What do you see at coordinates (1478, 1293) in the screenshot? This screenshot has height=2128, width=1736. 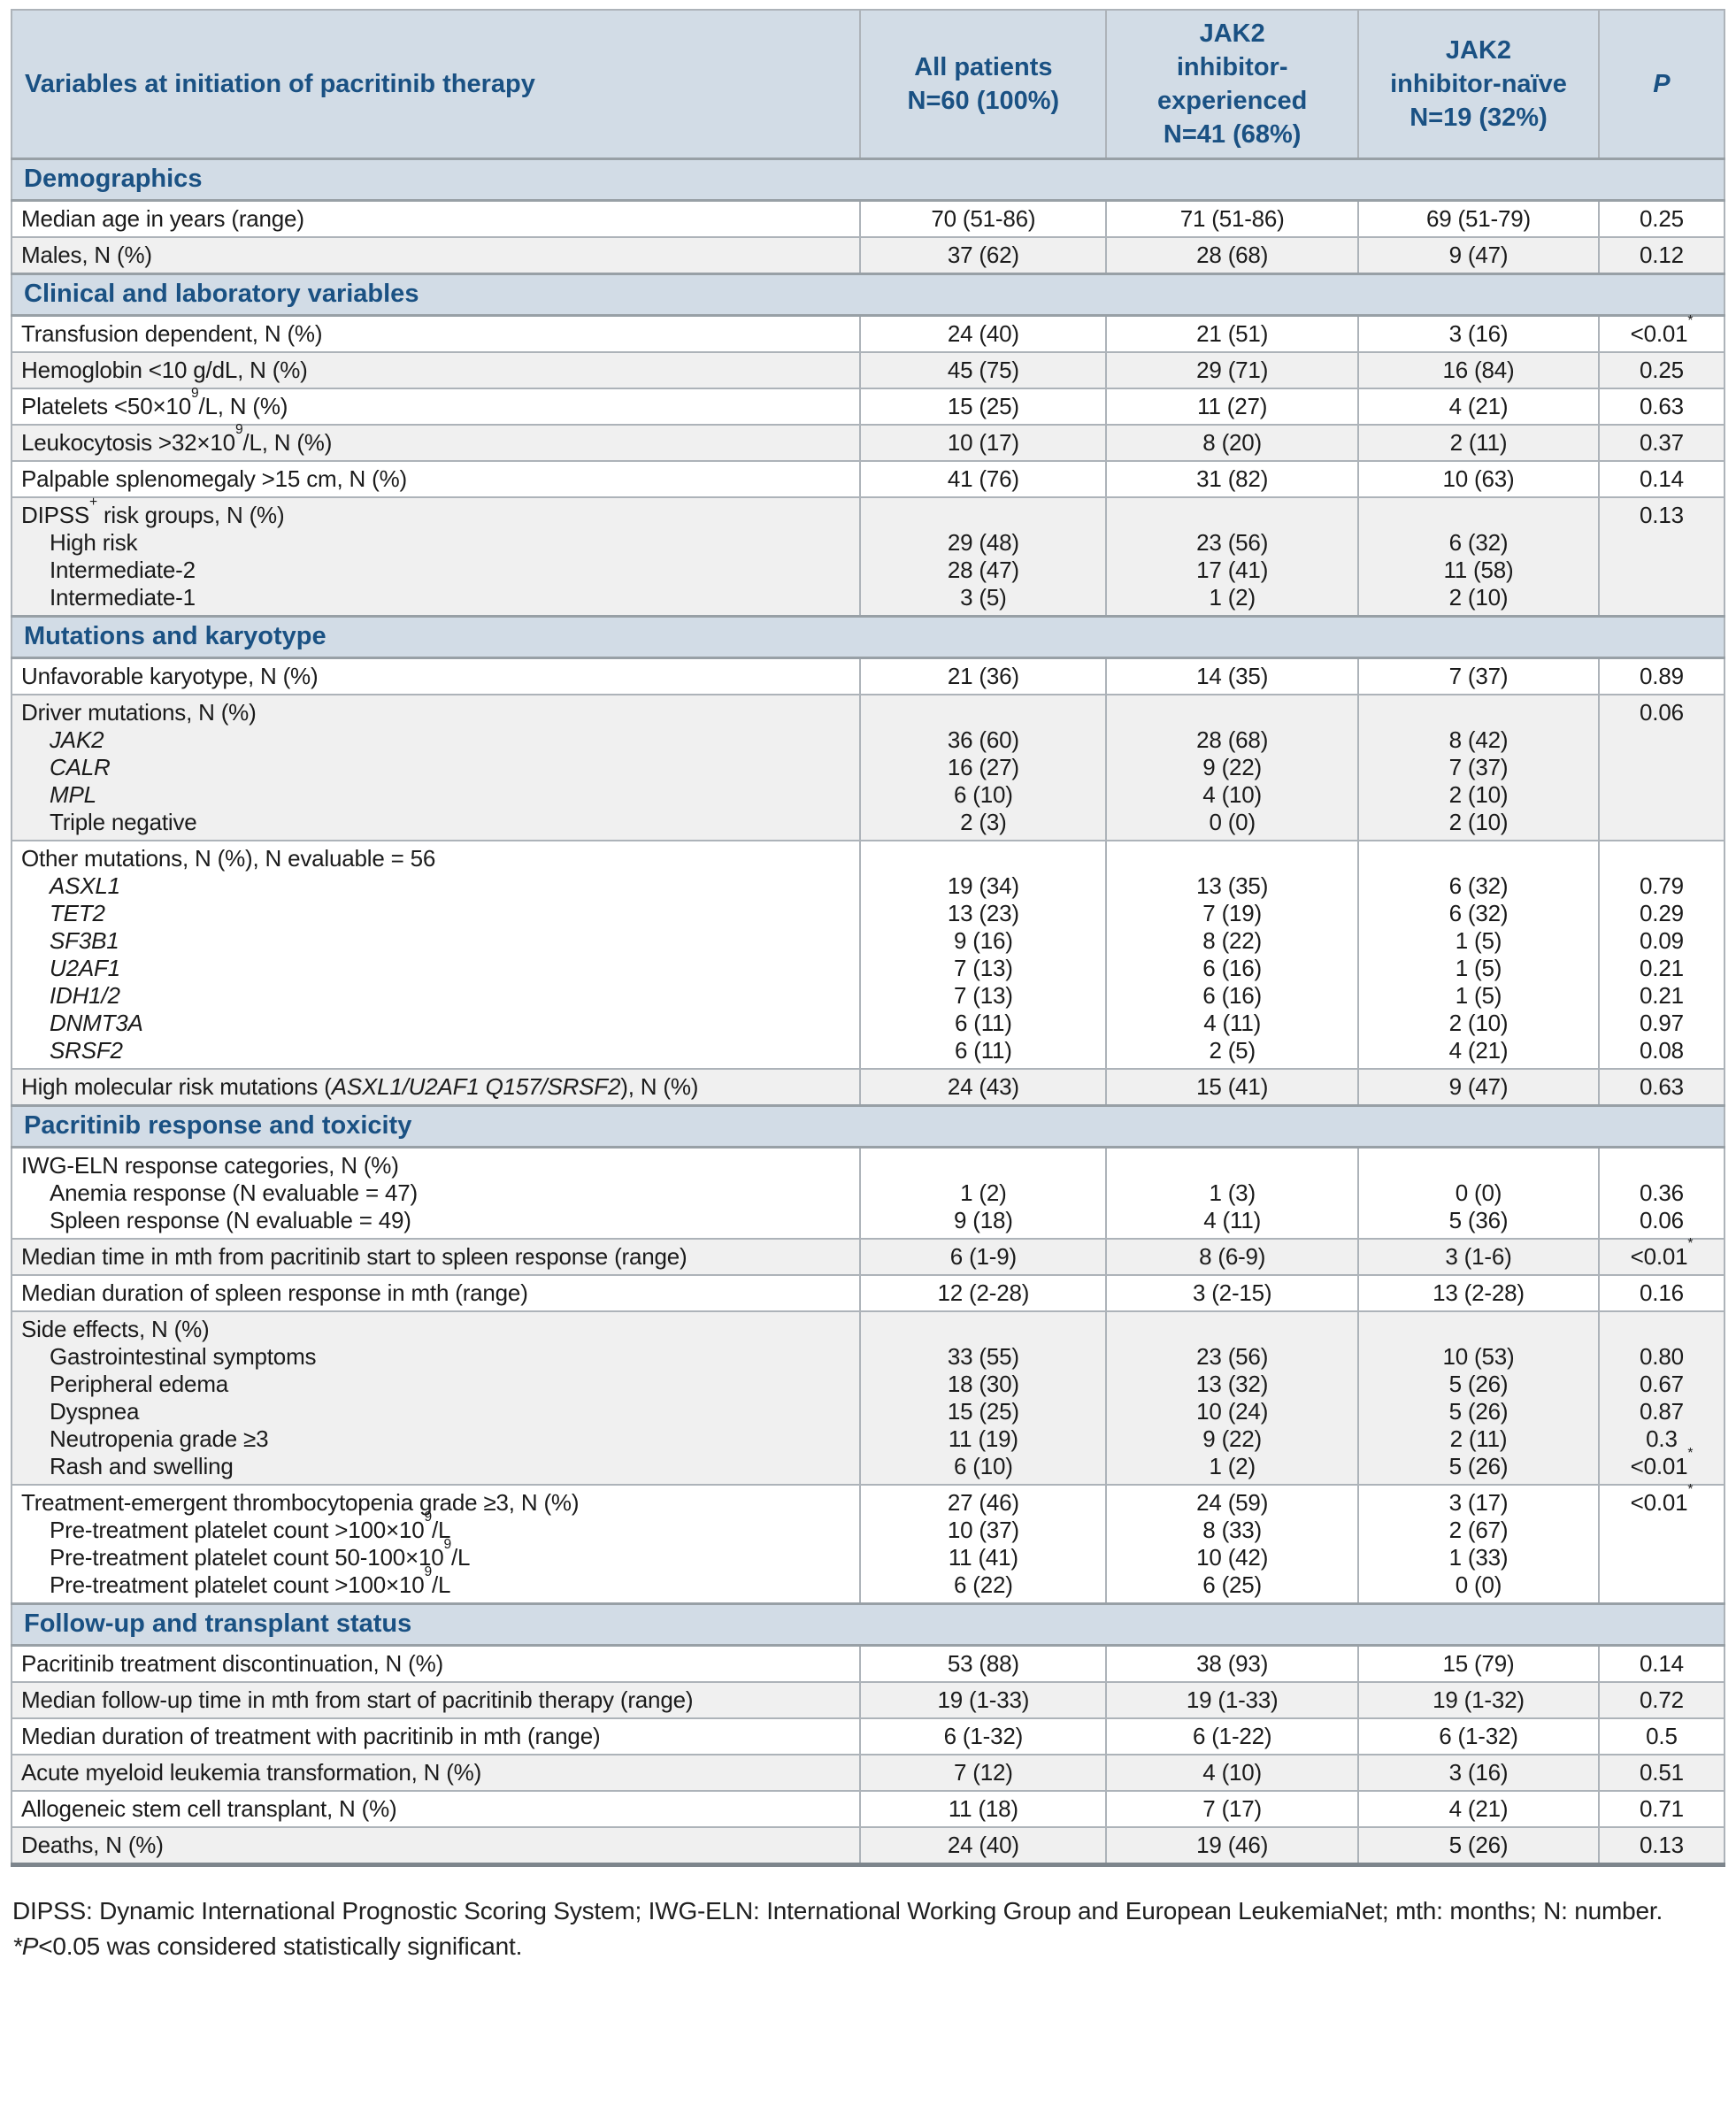 I see `value-cell: 13 (2-28)` at bounding box center [1478, 1293].